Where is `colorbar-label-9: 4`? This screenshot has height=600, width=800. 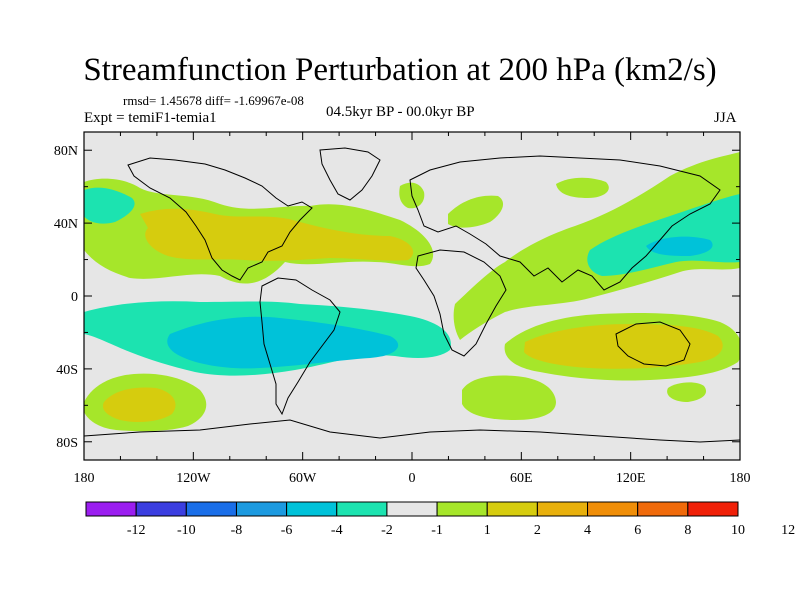 colorbar-label-9: 4 is located at coordinates (587, 530).